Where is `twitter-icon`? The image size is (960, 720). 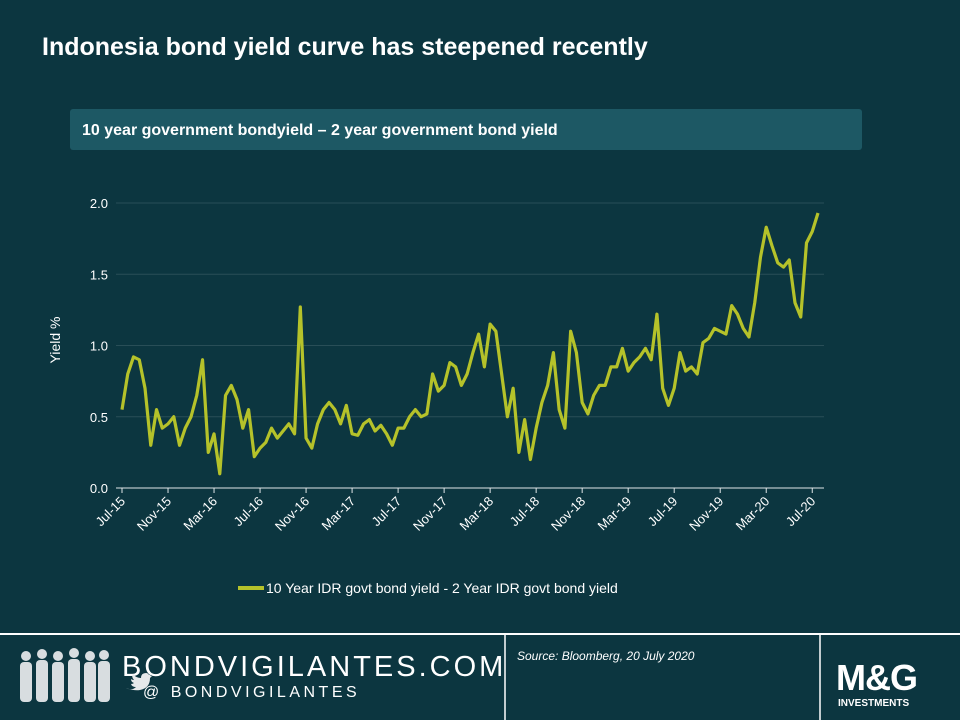 twitter-icon is located at coordinates (139, 682).